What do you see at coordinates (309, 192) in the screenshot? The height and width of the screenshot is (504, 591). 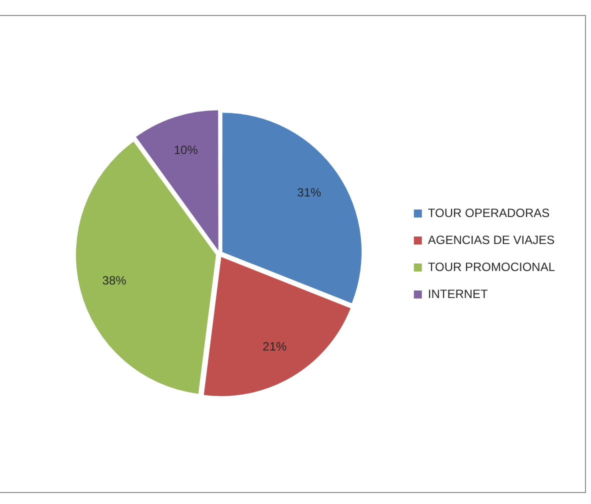 I see `data-label: 31%` at bounding box center [309, 192].